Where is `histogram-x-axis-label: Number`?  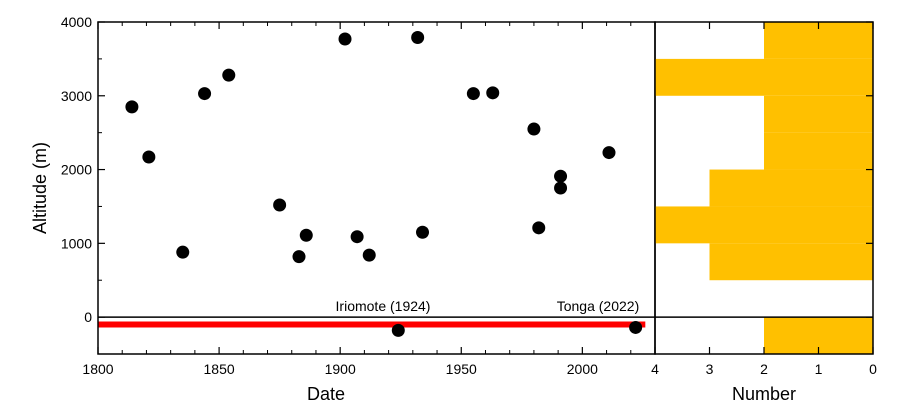 histogram-x-axis-label: Number is located at coordinates (764, 394).